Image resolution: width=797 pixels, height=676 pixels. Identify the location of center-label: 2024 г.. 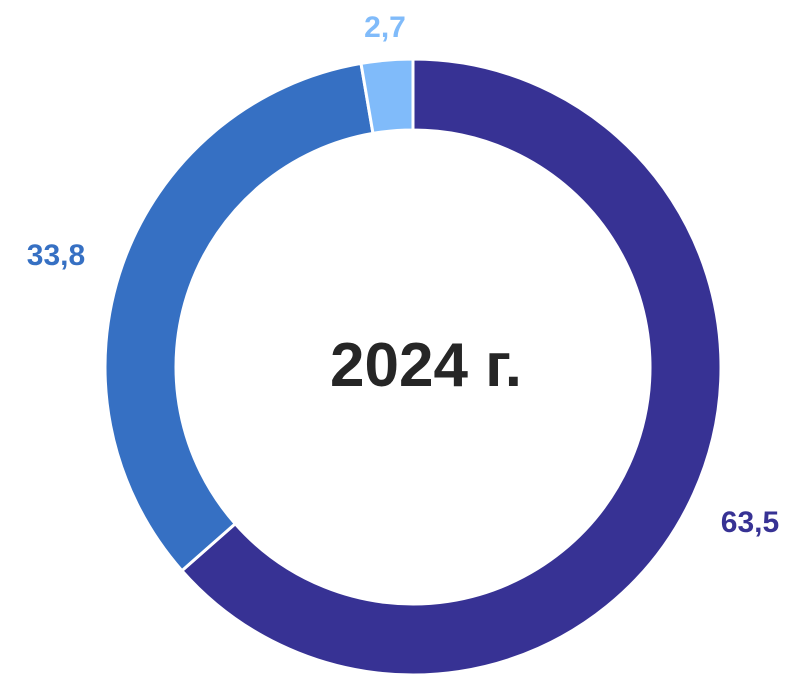
(426, 365).